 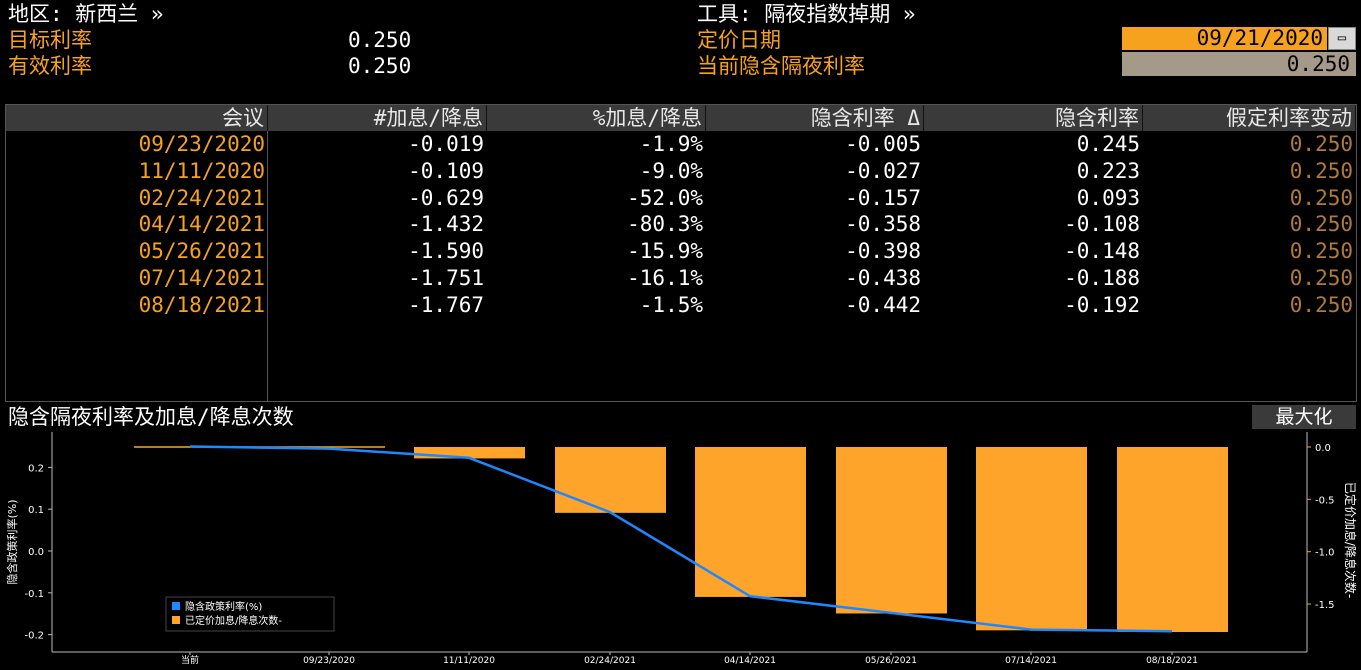 I want to click on table-cell: 04/14/2021, so click(x=201, y=224).